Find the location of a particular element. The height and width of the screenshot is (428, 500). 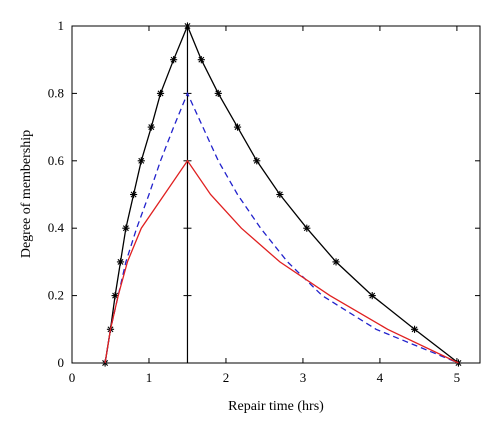

y-tick-label: 0.6 is located at coordinates (56, 160).